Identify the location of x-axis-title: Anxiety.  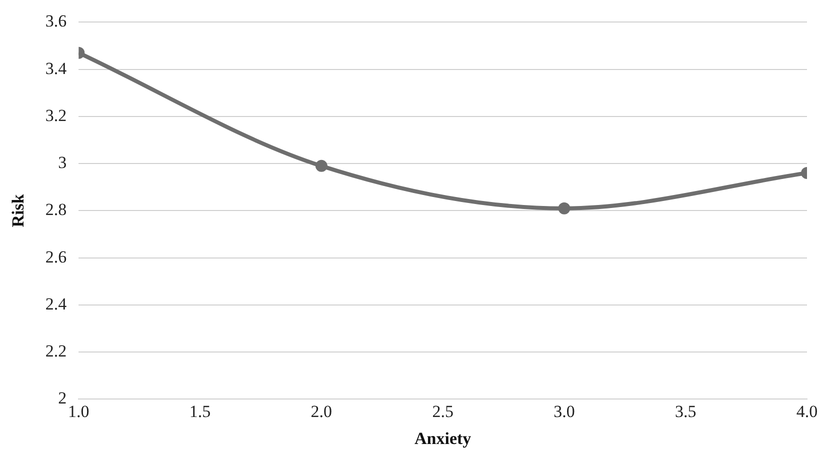
(443, 438).